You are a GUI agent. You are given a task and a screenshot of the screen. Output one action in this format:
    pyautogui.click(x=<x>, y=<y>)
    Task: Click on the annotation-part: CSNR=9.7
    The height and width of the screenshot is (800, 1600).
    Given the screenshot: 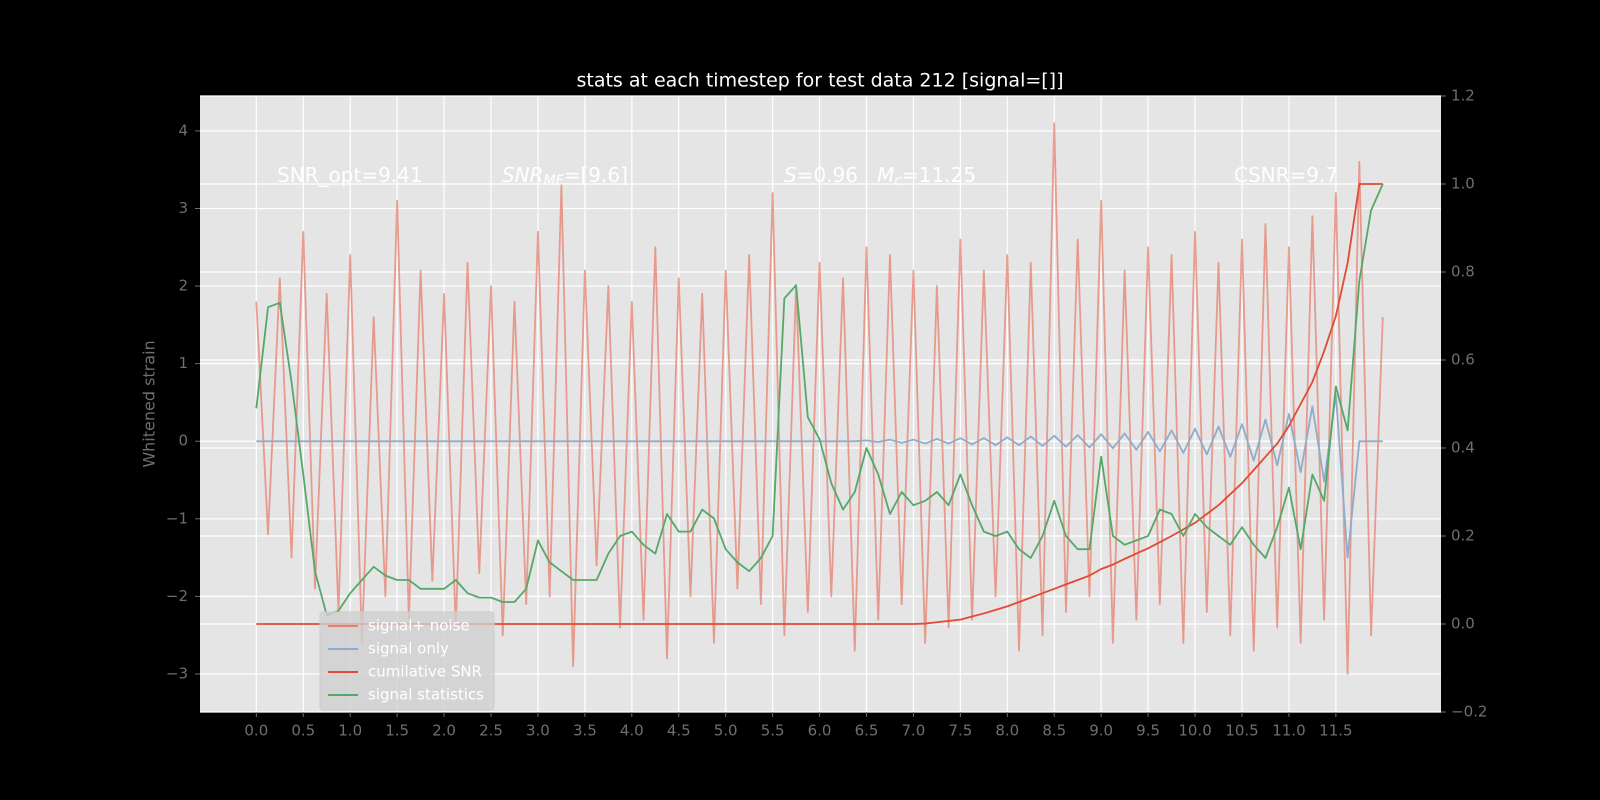 What is the action you would take?
    pyautogui.click(x=1286, y=175)
    